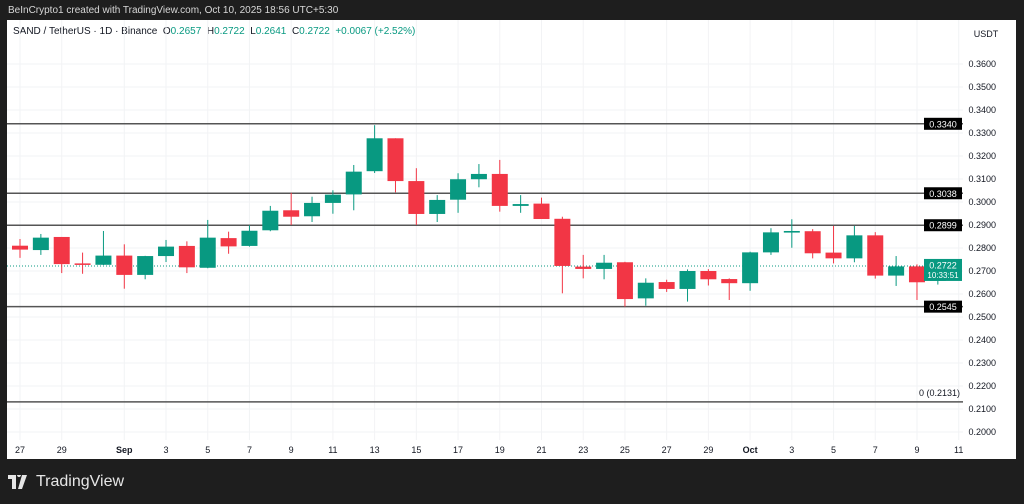 This screenshot has width=1024, height=504. What do you see at coordinates (17, 482) in the screenshot?
I see `tradingview-logo-icon` at bounding box center [17, 482].